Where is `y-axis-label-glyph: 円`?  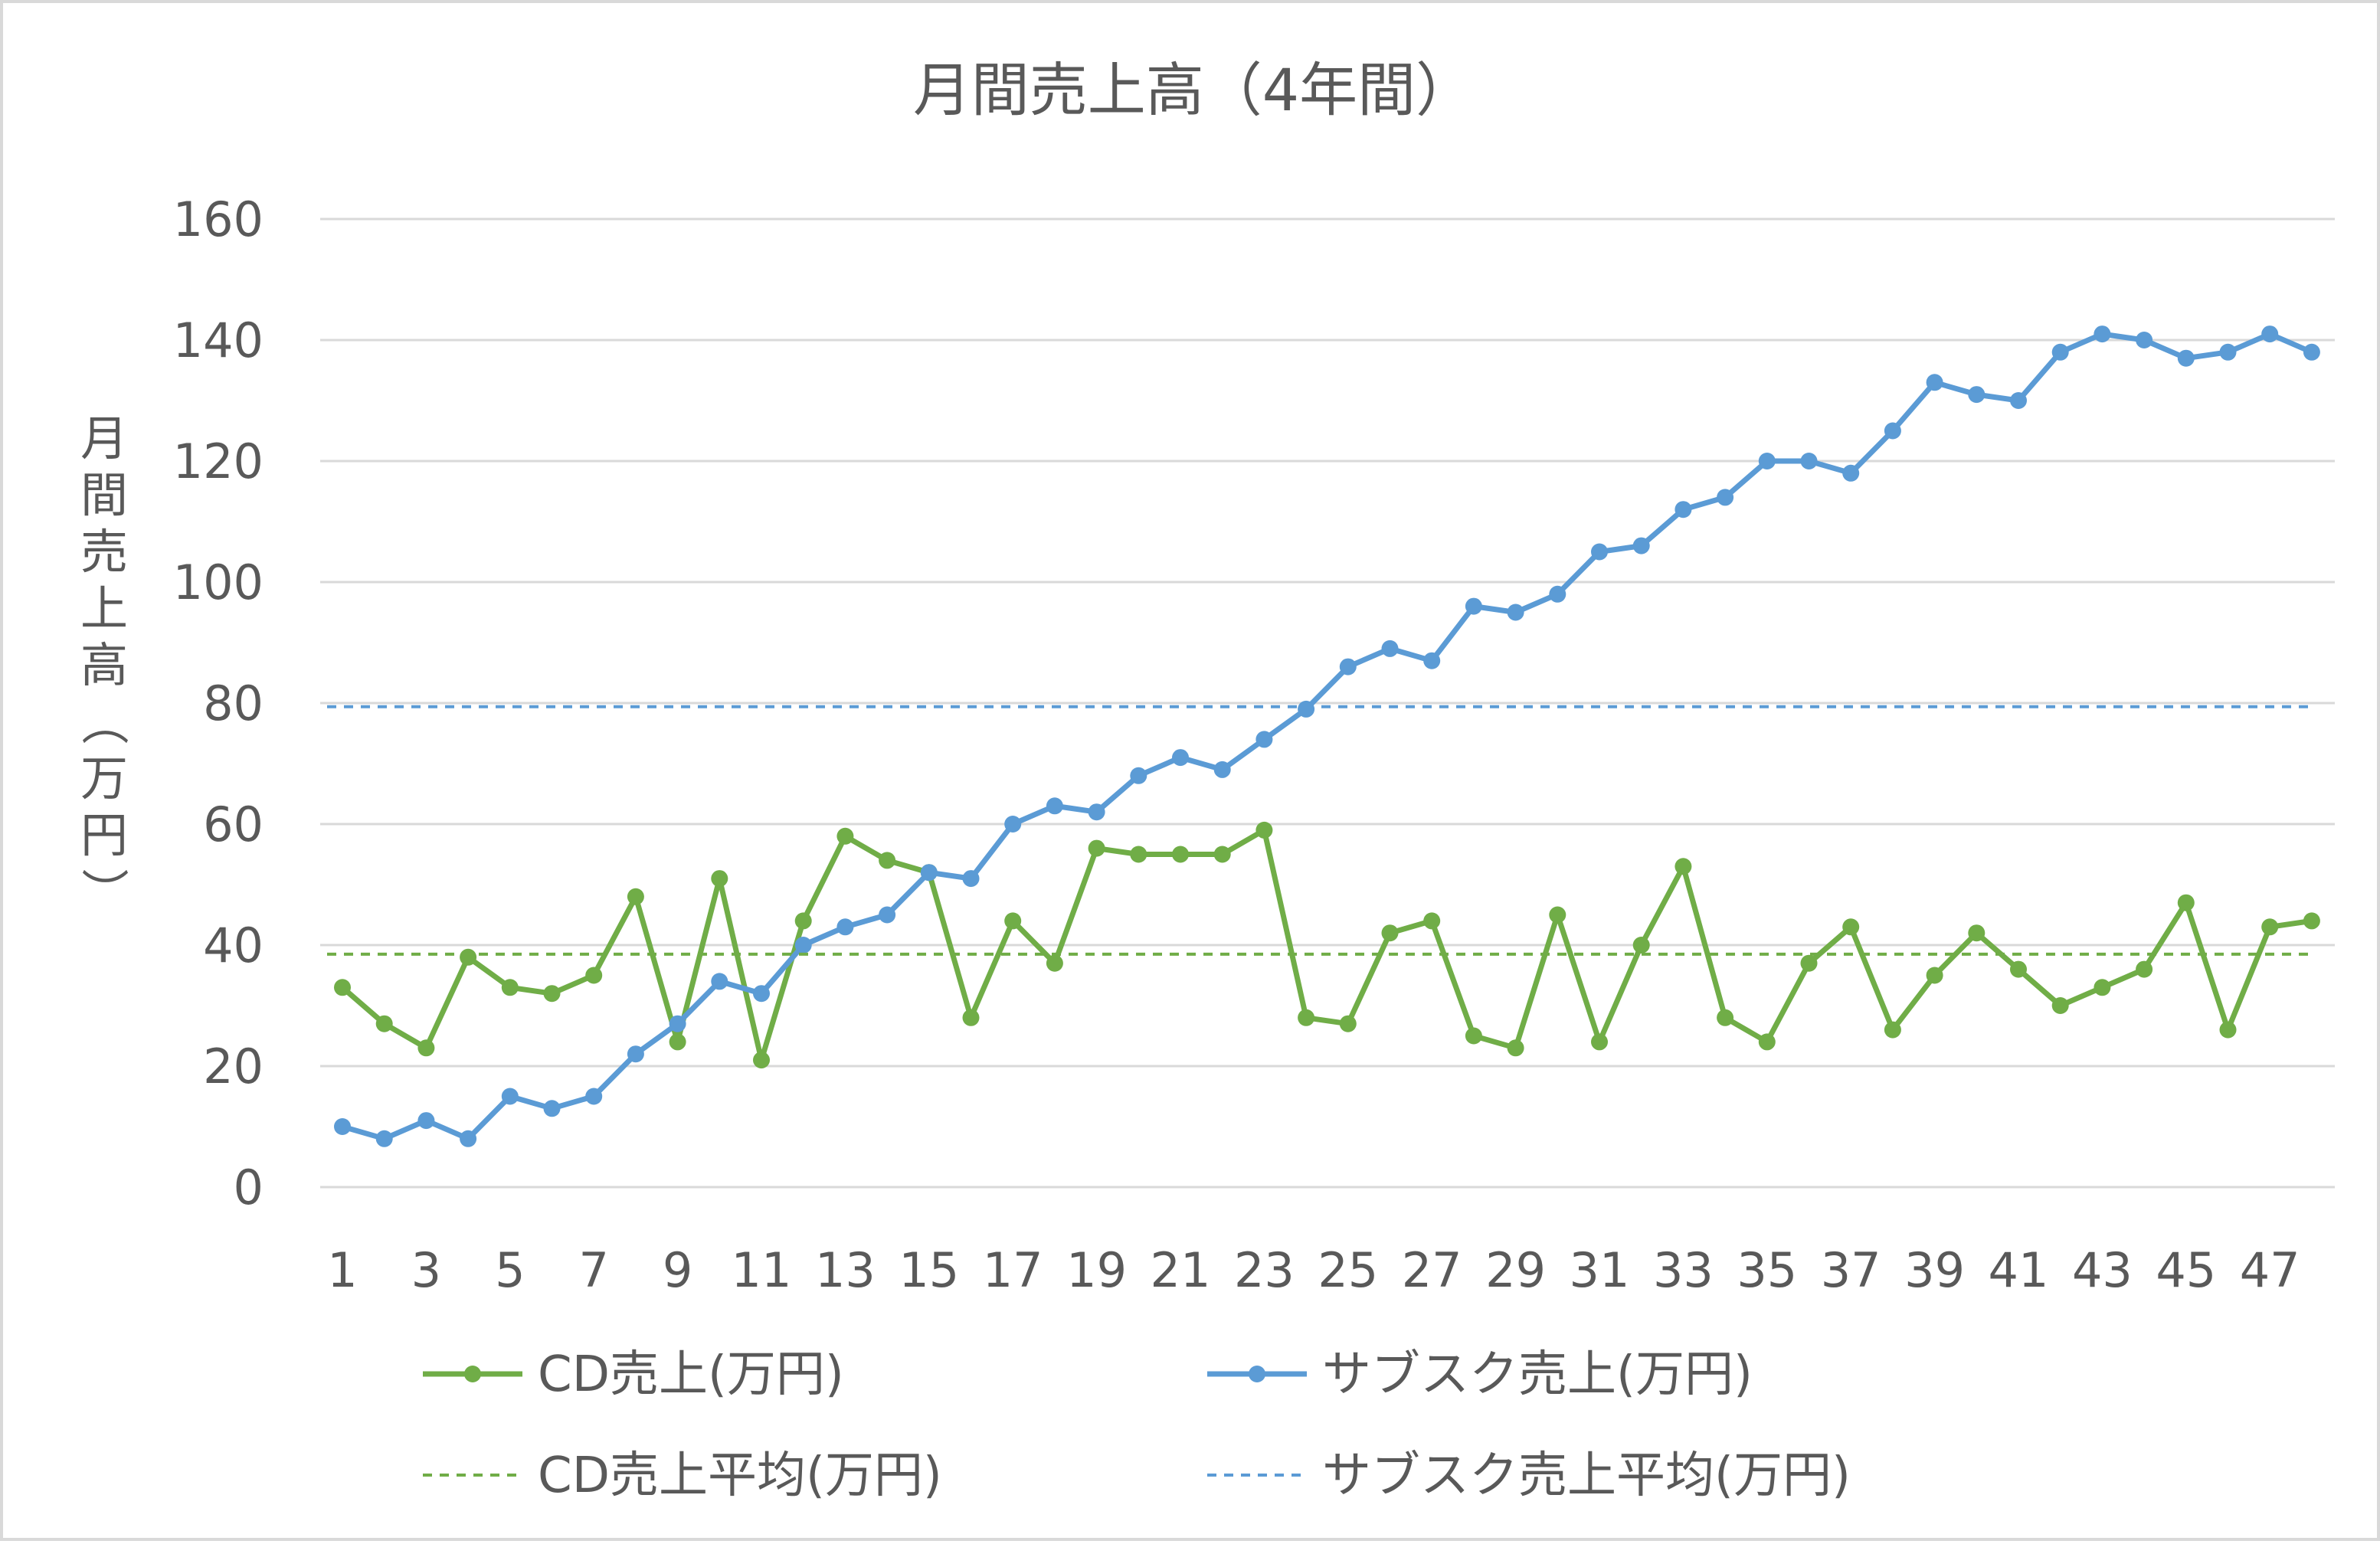 y-axis-label-glyph: 円 is located at coordinates (104, 835).